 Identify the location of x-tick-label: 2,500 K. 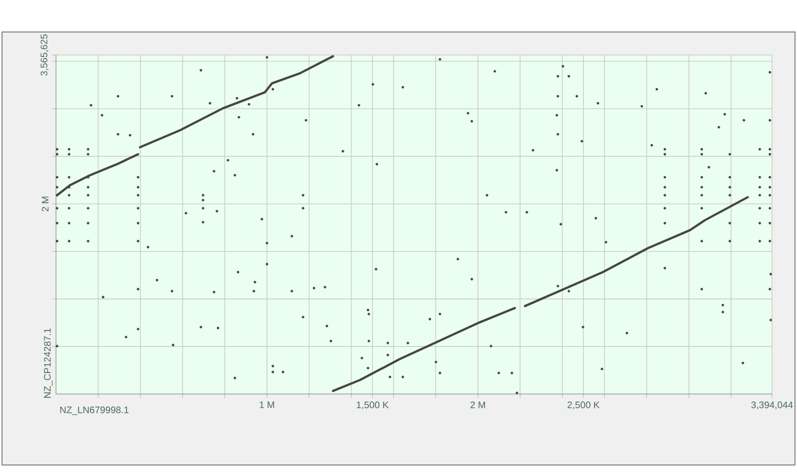
(584, 406).